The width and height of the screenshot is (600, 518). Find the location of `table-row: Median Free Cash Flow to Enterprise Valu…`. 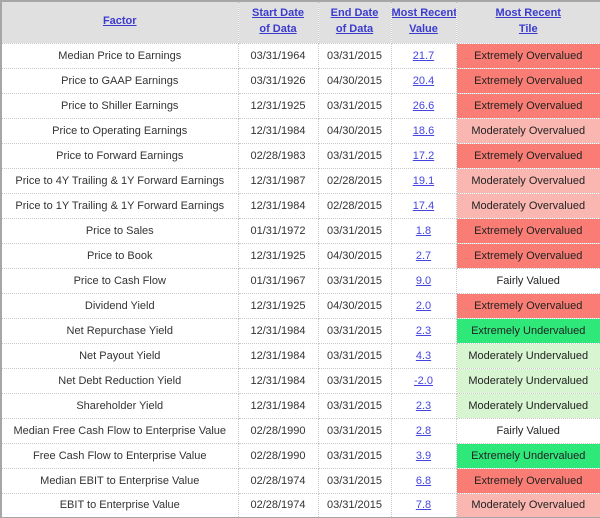

table-row: Median Free Cash Flow to Enterprise Valu… is located at coordinates (300, 430).